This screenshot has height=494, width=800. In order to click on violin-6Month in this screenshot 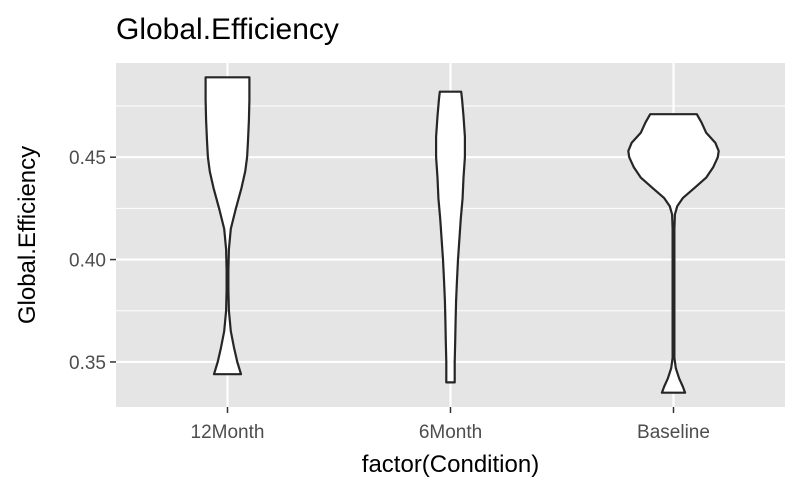, I will do `click(450, 237)`.